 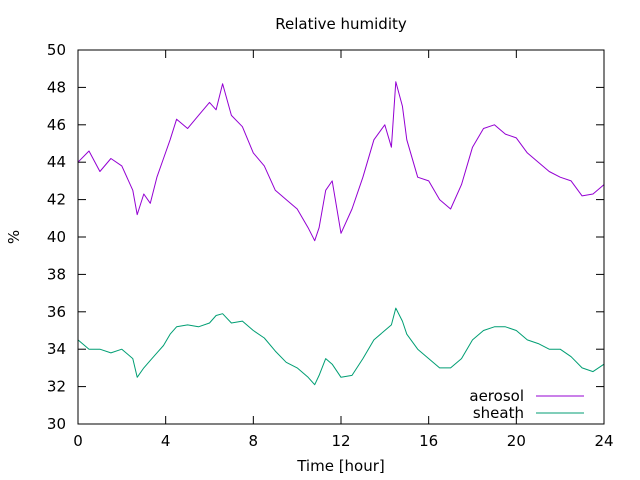 I want to click on x-tick-label: 24, so click(x=603, y=441).